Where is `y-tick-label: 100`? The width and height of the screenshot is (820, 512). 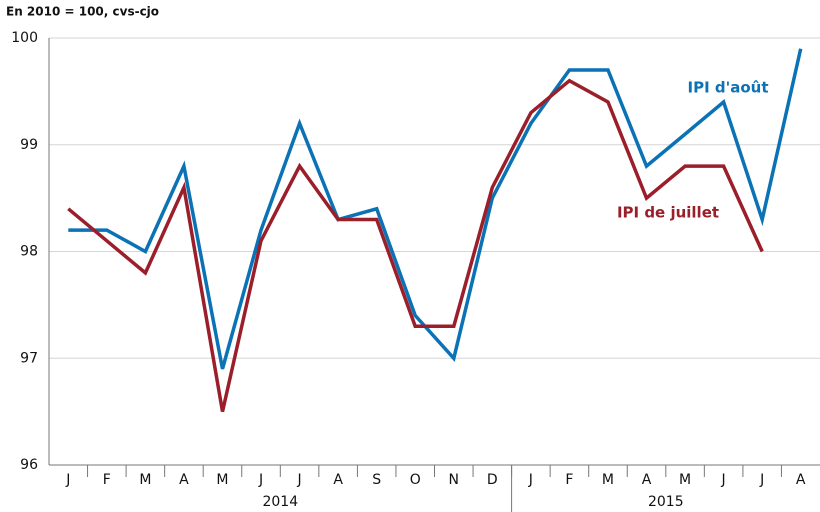
y-tick-label: 100 is located at coordinates (24, 38).